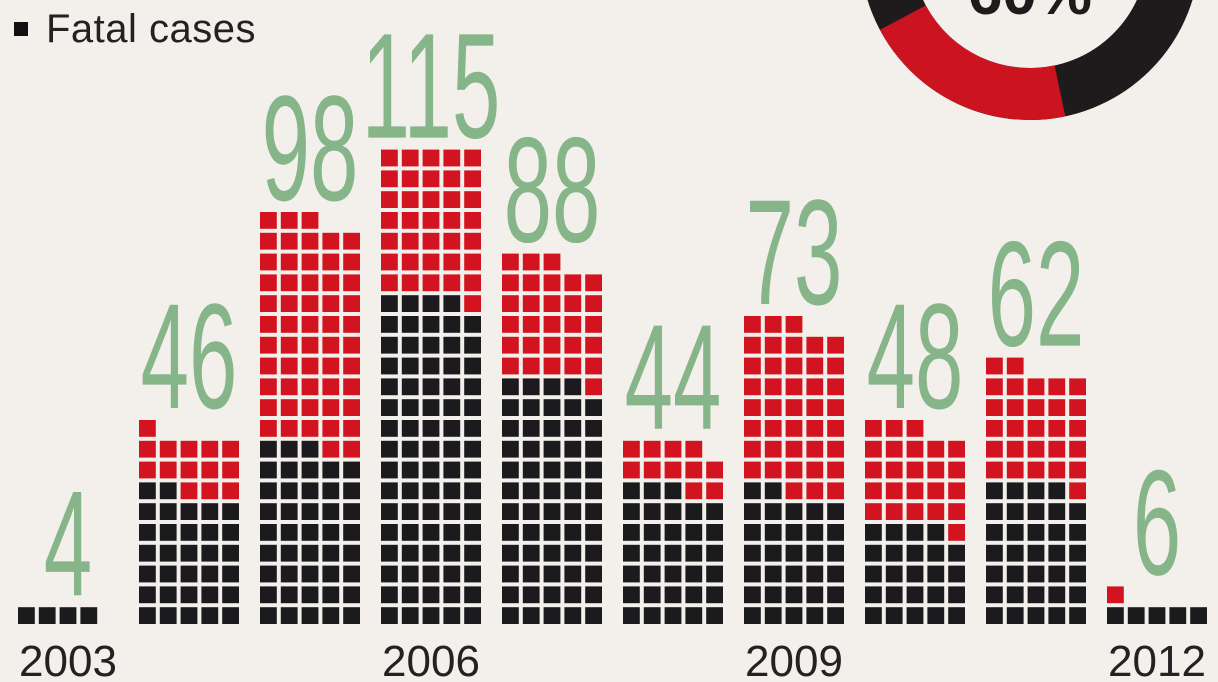  What do you see at coordinates (21, 29) in the screenshot?
I see `legend-fatal-swatch` at bounding box center [21, 29].